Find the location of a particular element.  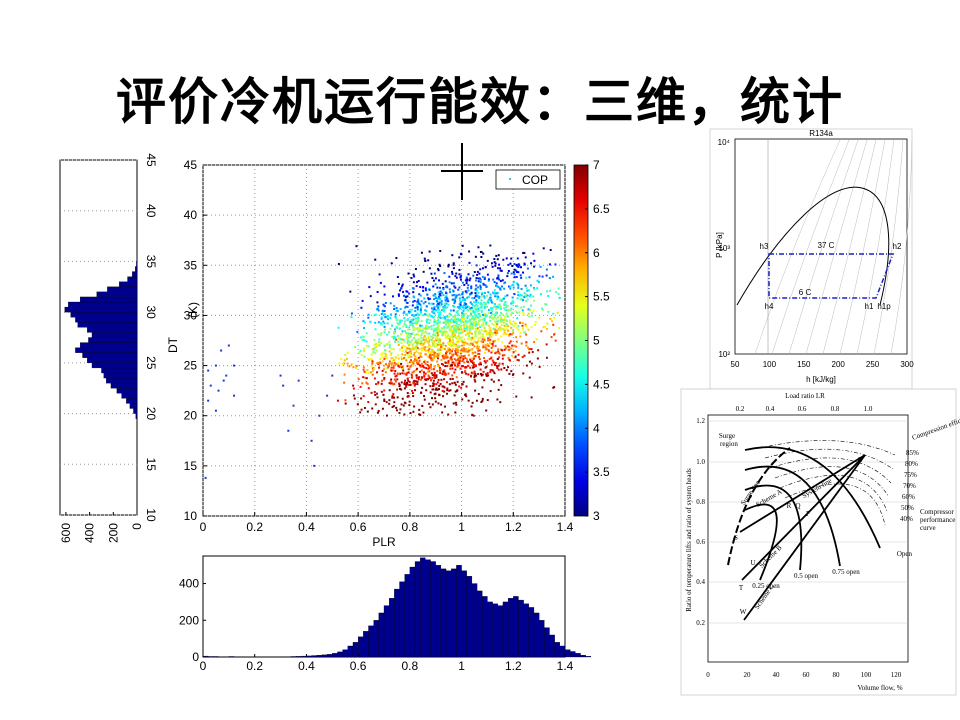

compressor-efficiency-contour is located at coordinates (827, 448).